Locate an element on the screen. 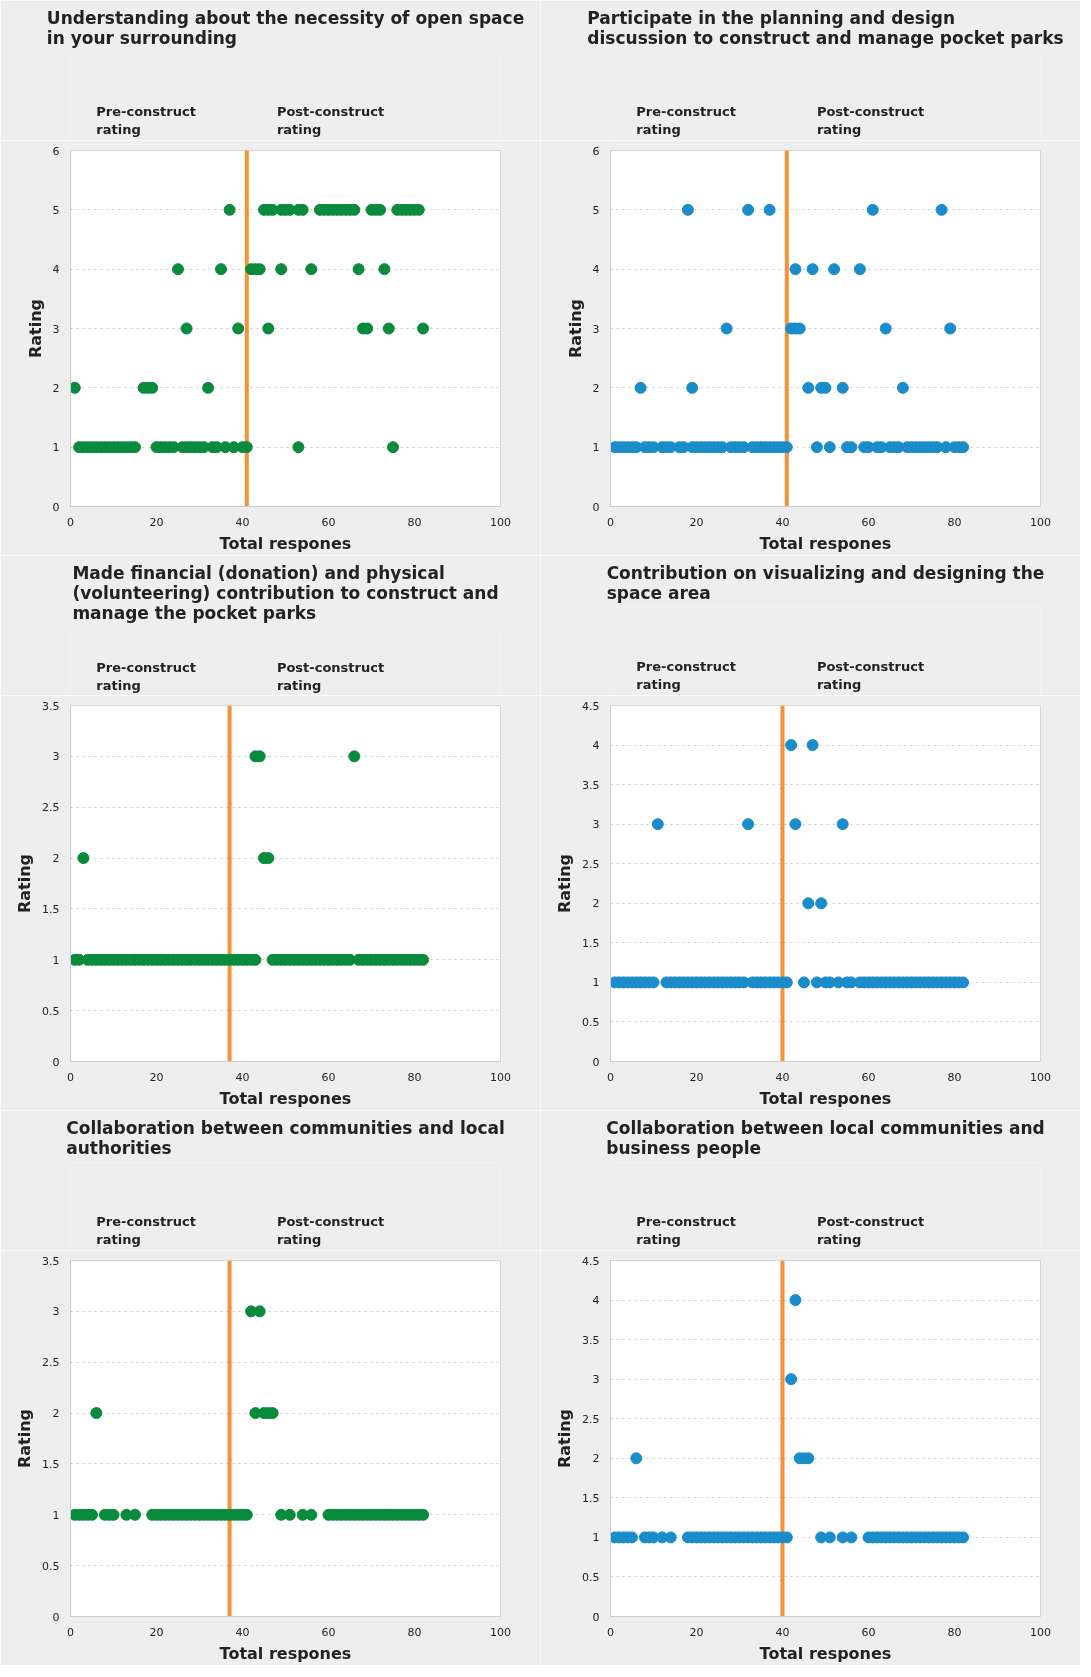  y-tick-label: 4.5 is located at coordinates (591, 706).